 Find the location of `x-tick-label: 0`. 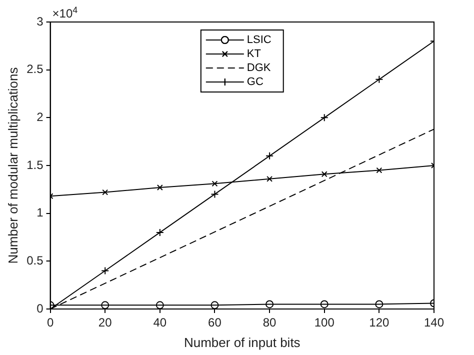

x-tick-label: 0 is located at coordinates (50, 323).